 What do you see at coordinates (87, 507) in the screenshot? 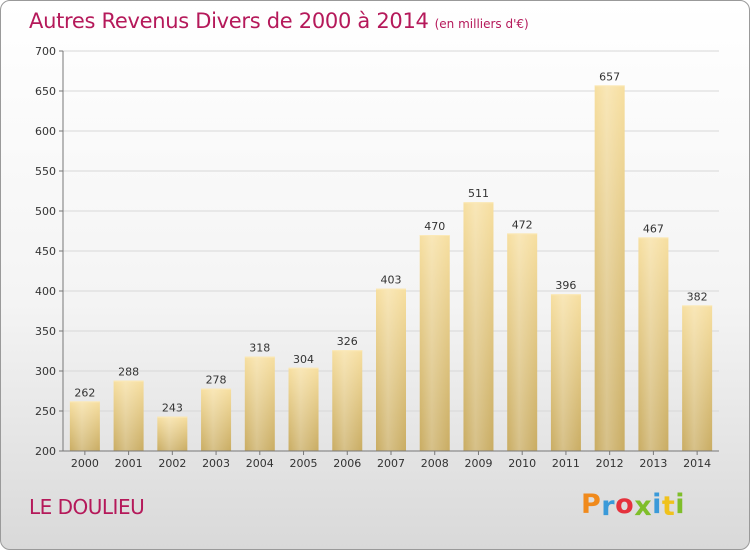
I see `place-name: LE DOULIEU` at bounding box center [87, 507].